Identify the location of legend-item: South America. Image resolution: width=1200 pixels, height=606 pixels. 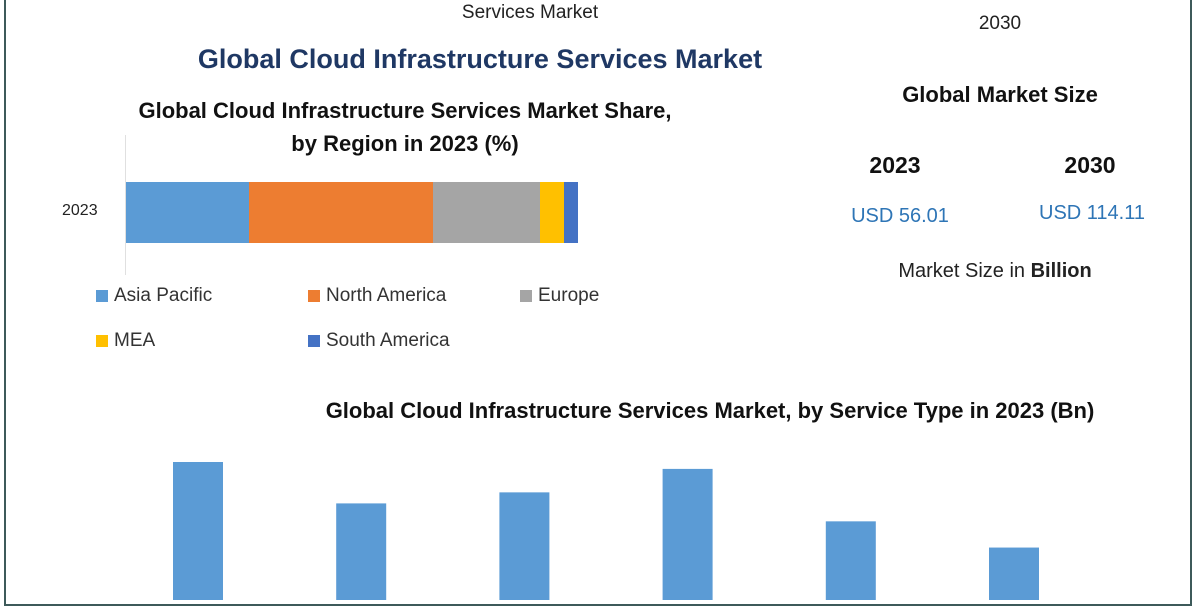
(379, 341).